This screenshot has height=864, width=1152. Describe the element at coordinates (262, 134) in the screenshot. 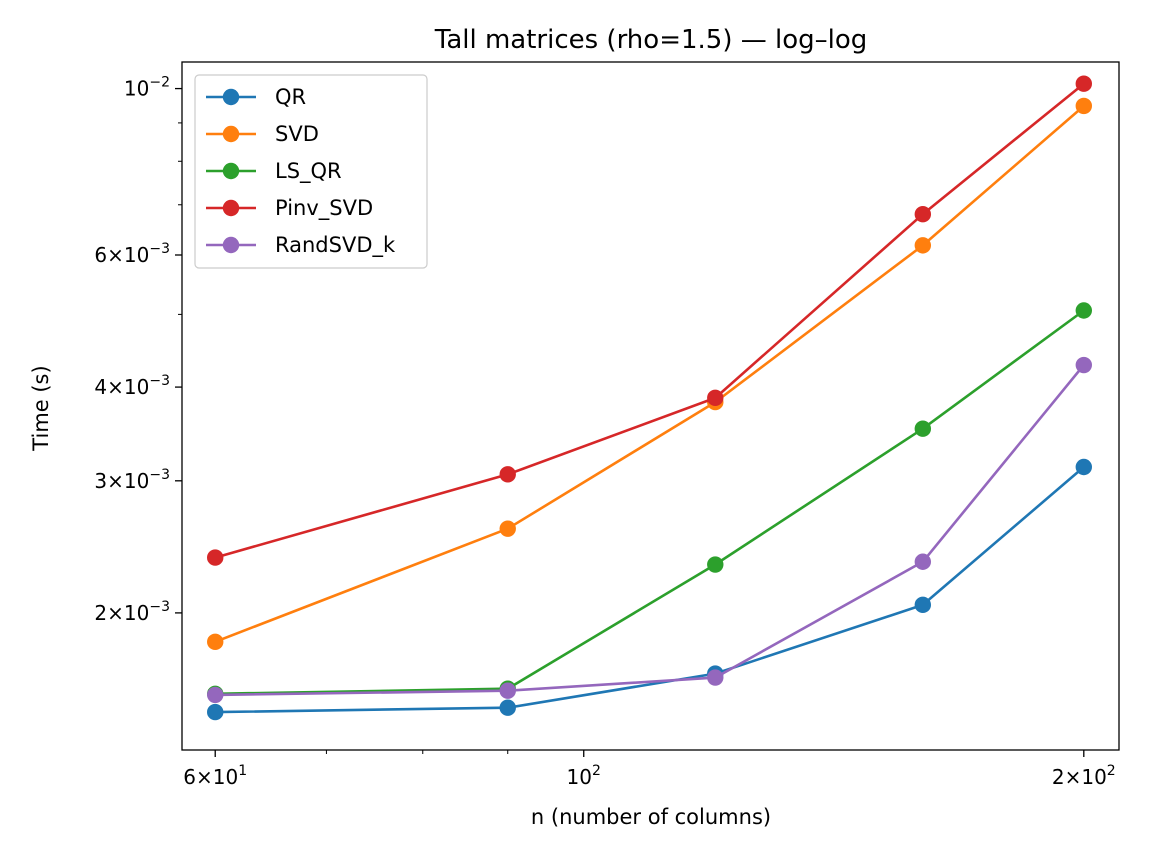

I see `legend-item-svd: SVD` at that location.